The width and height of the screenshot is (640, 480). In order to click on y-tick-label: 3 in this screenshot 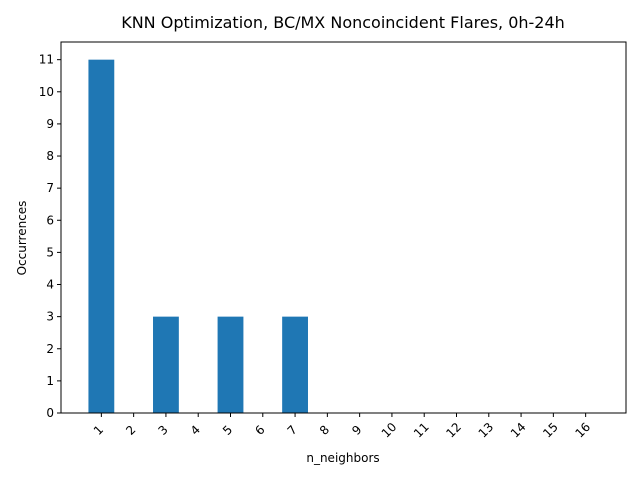, I will do `click(50, 317)`.